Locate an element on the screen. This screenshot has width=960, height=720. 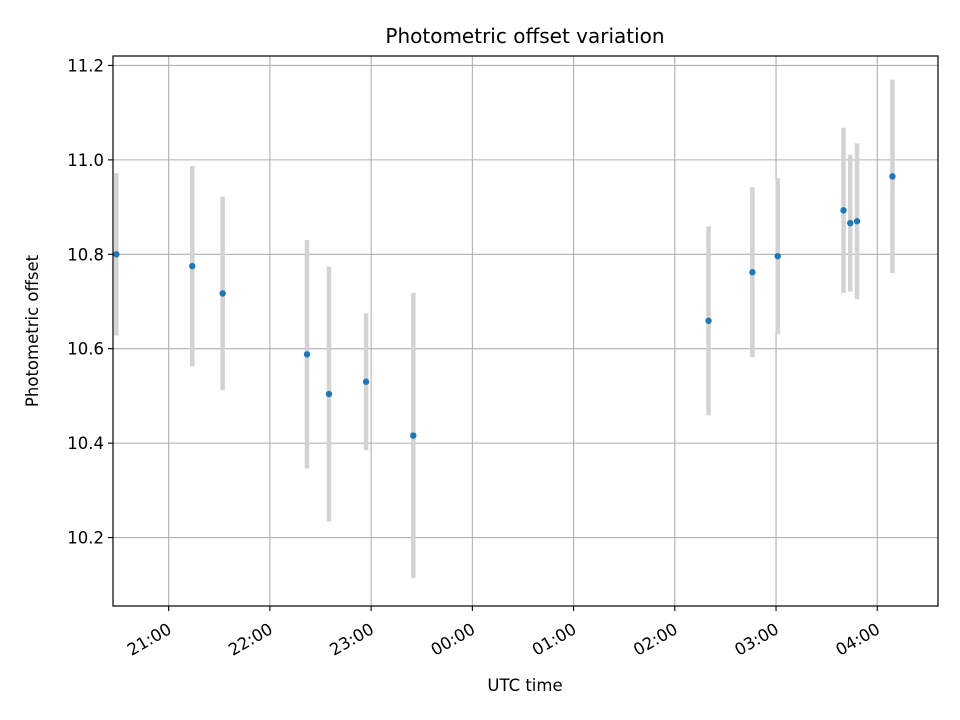
y-axis-ticks: 10.2 10.4 10.6 10.8 11.0 11.2 is located at coordinates (90, 302).